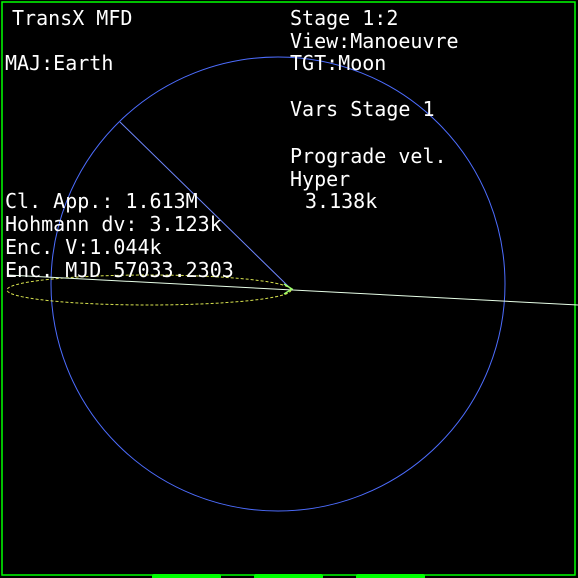 Image resolution: width=578 pixels, height=578 pixels. Describe the element at coordinates (341, 201) in the screenshot. I see `variable-value: 3.138k` at that location.